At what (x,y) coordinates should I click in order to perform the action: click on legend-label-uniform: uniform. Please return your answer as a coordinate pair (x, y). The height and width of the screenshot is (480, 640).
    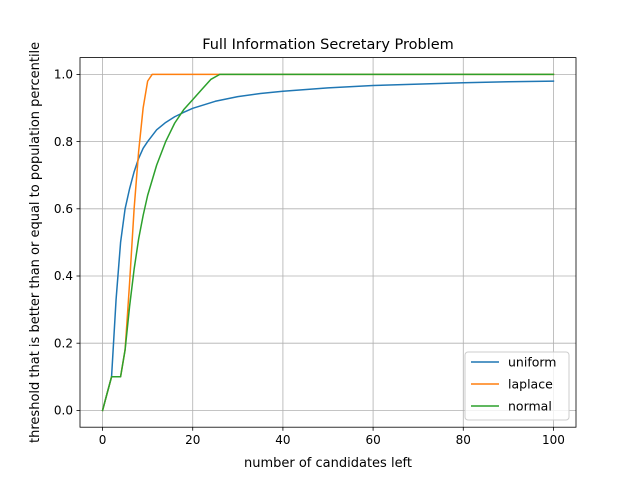
    Looking at the image, I should click on (532, 362).